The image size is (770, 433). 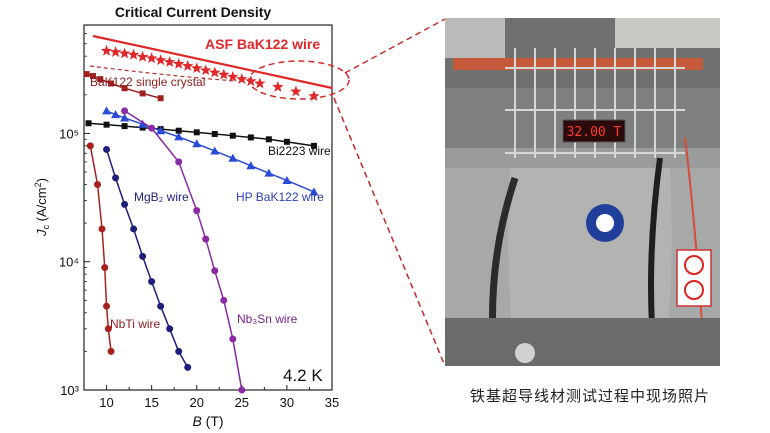 What do you see at coordinates (193, 12) in the screenshot?
I see `chart-title: Critical Current Density` at bounding box center [193, 12].